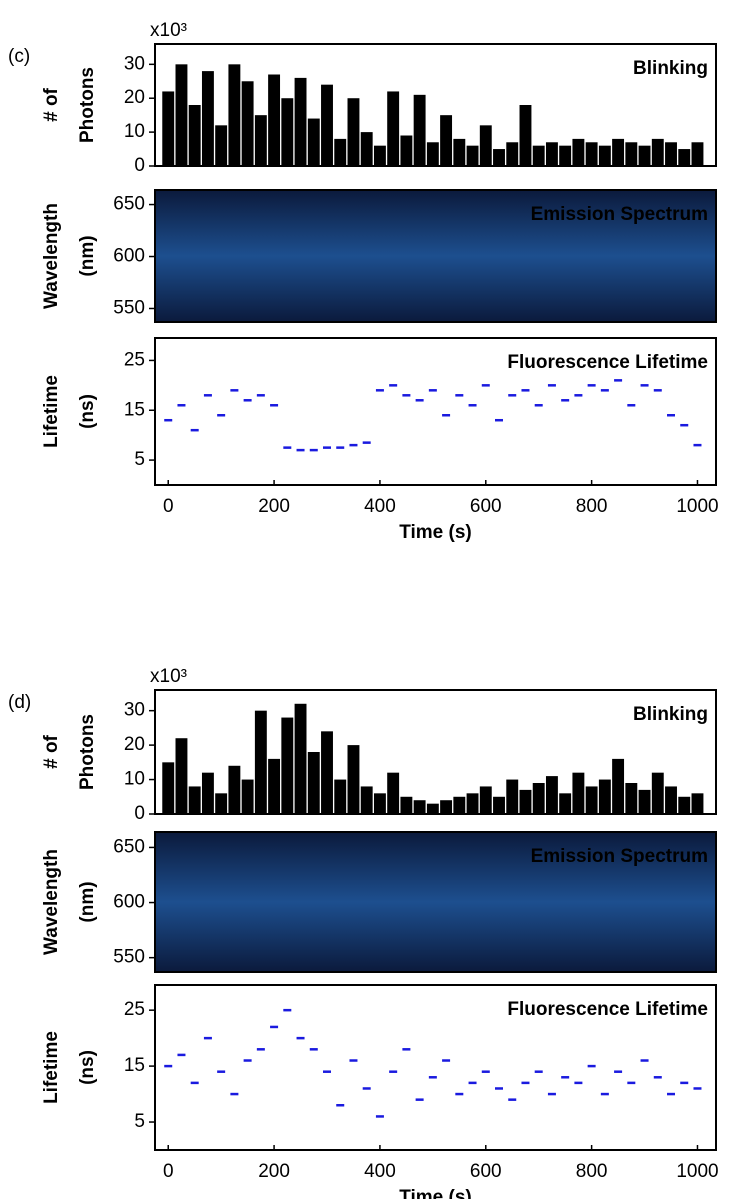 The width and height of the screenshot is (743, 1199). What do you see at coordinates (486, 506) in the screenshot?
I see `x-tick-label: 600` at bounding box center [486, 506].